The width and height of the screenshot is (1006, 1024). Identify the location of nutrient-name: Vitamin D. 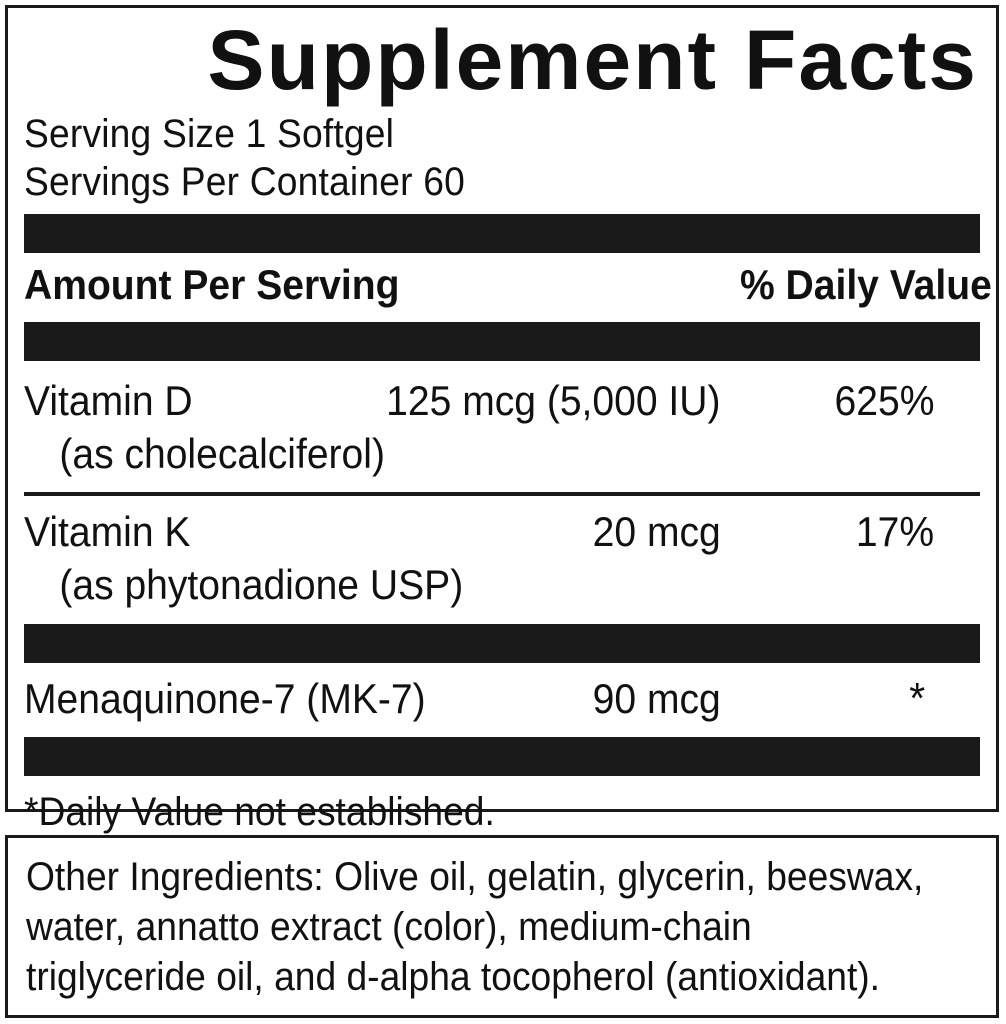
(108, 400).